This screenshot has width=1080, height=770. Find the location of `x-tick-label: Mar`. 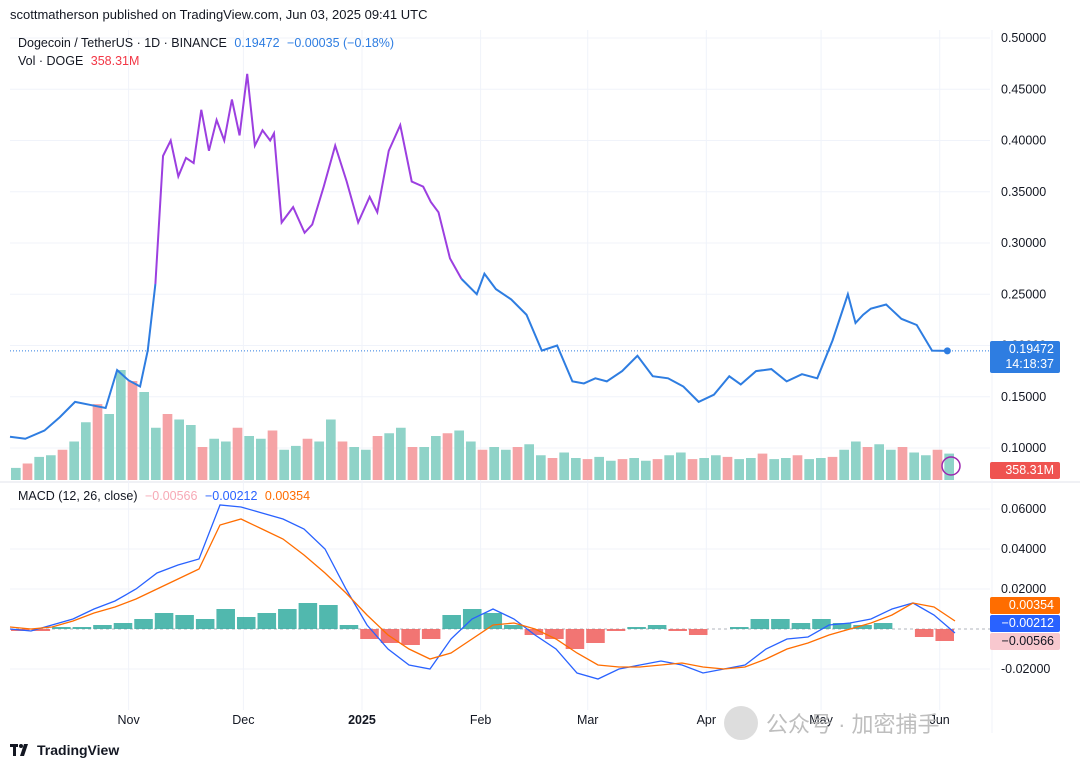

x-tick-label: Mar is located at coordinates (588, 720).